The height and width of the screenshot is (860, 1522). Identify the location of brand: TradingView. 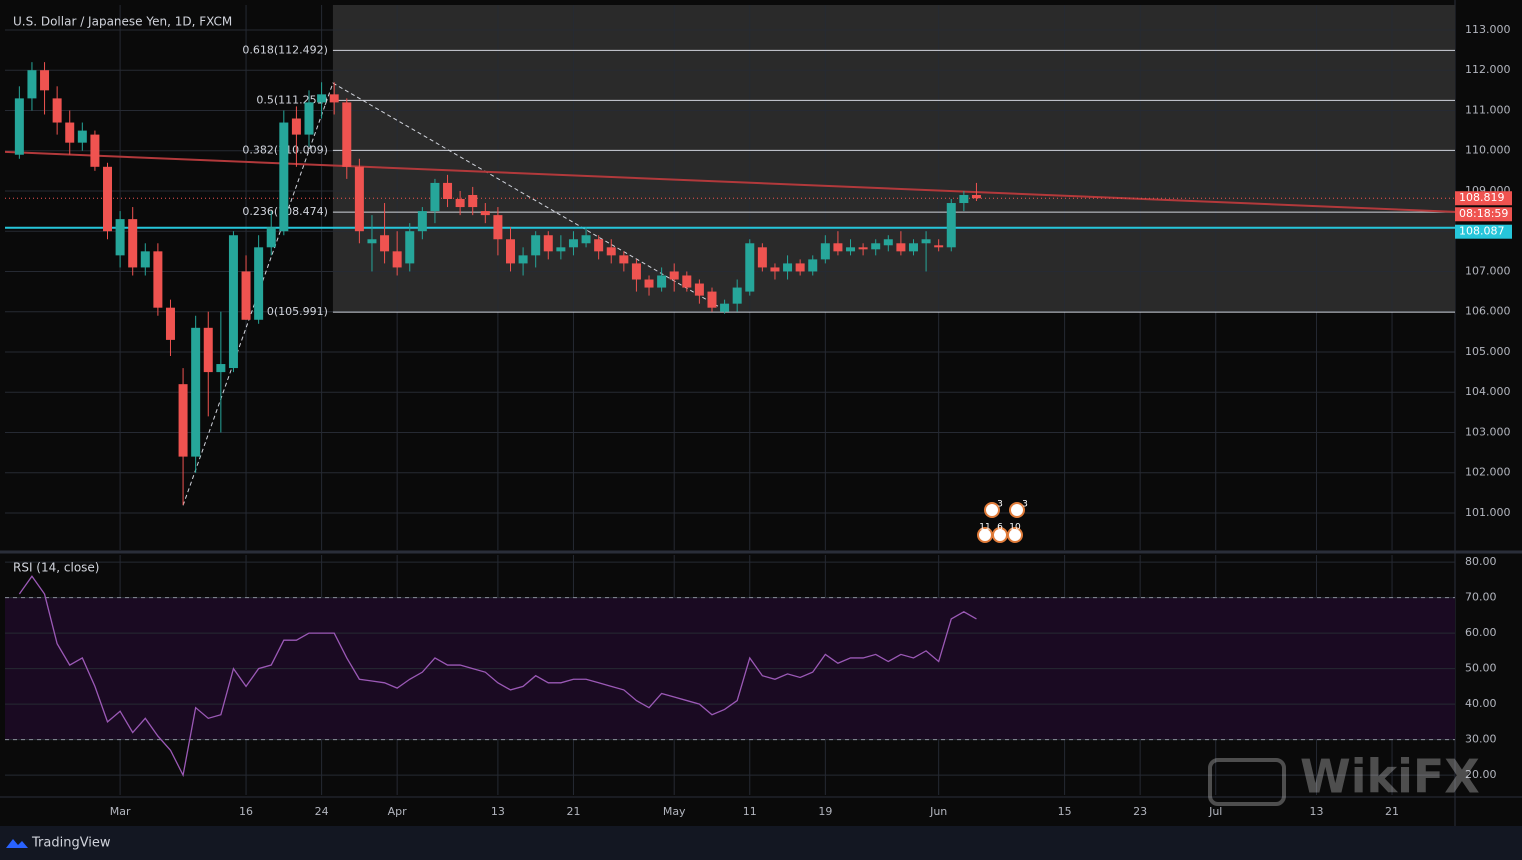
(71, 843).